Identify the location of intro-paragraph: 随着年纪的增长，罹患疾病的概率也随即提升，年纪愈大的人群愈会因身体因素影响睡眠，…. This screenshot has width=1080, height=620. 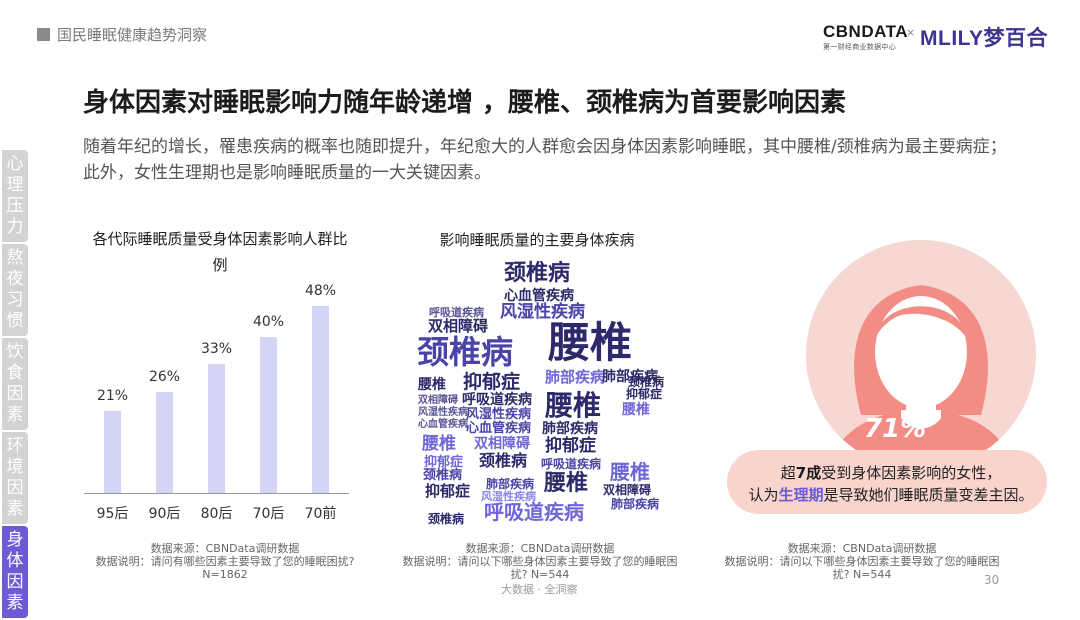
(545, 160).